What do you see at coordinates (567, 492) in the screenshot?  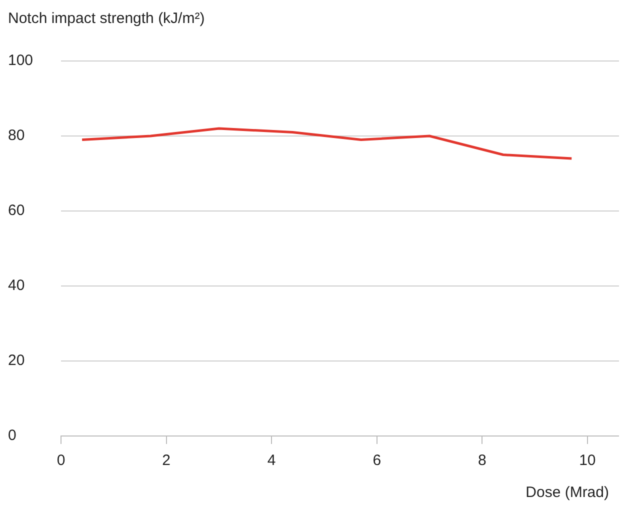 I see `x-axis-title: Dose (Mrad)` at bounding box center [567, 492].